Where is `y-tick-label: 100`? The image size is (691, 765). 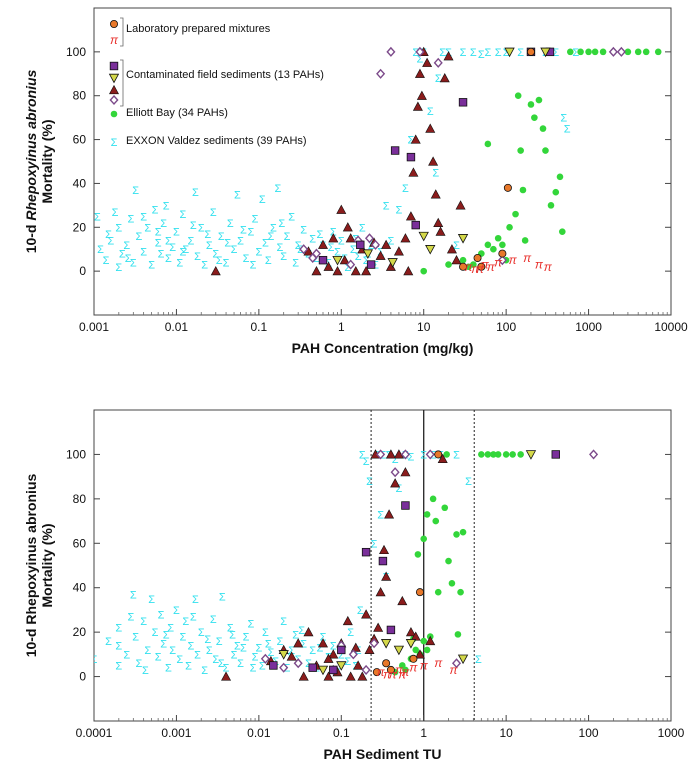
y-tick-label: 100 is located at coordinates (76, 454).